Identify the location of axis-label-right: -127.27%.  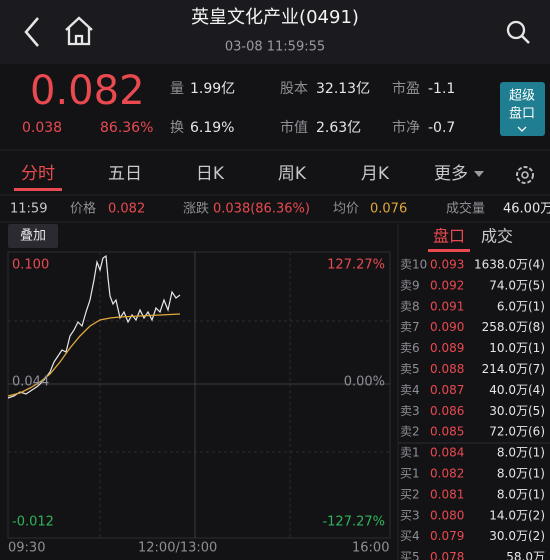
(353, 522).